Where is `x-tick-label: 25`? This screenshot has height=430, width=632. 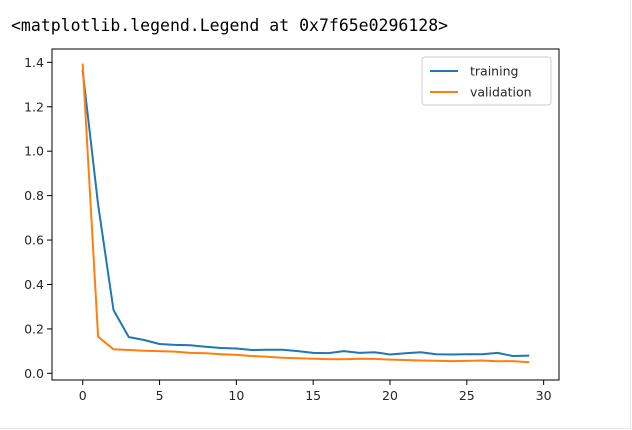
x-tick-label: 25 is located at coordinates (467, 395).